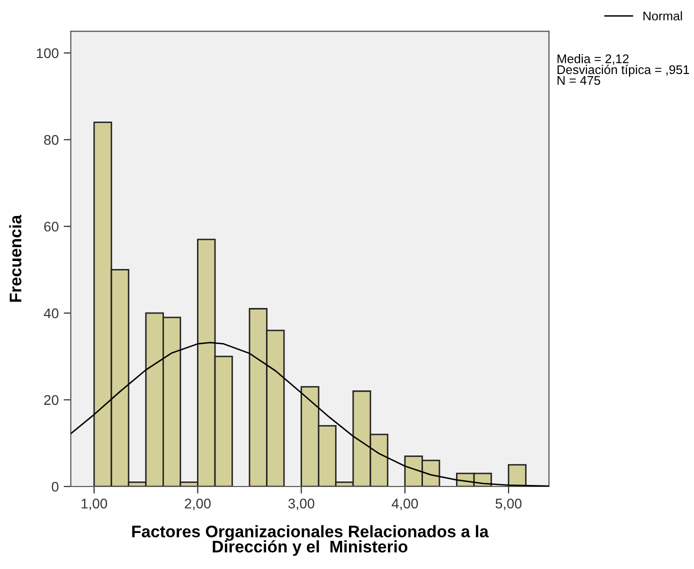 This screenshot has width=694, height=569. Describe the element at coordinates (15, 258) in the screenshot. I see `y-axis-title: Frecuencia` at that location.